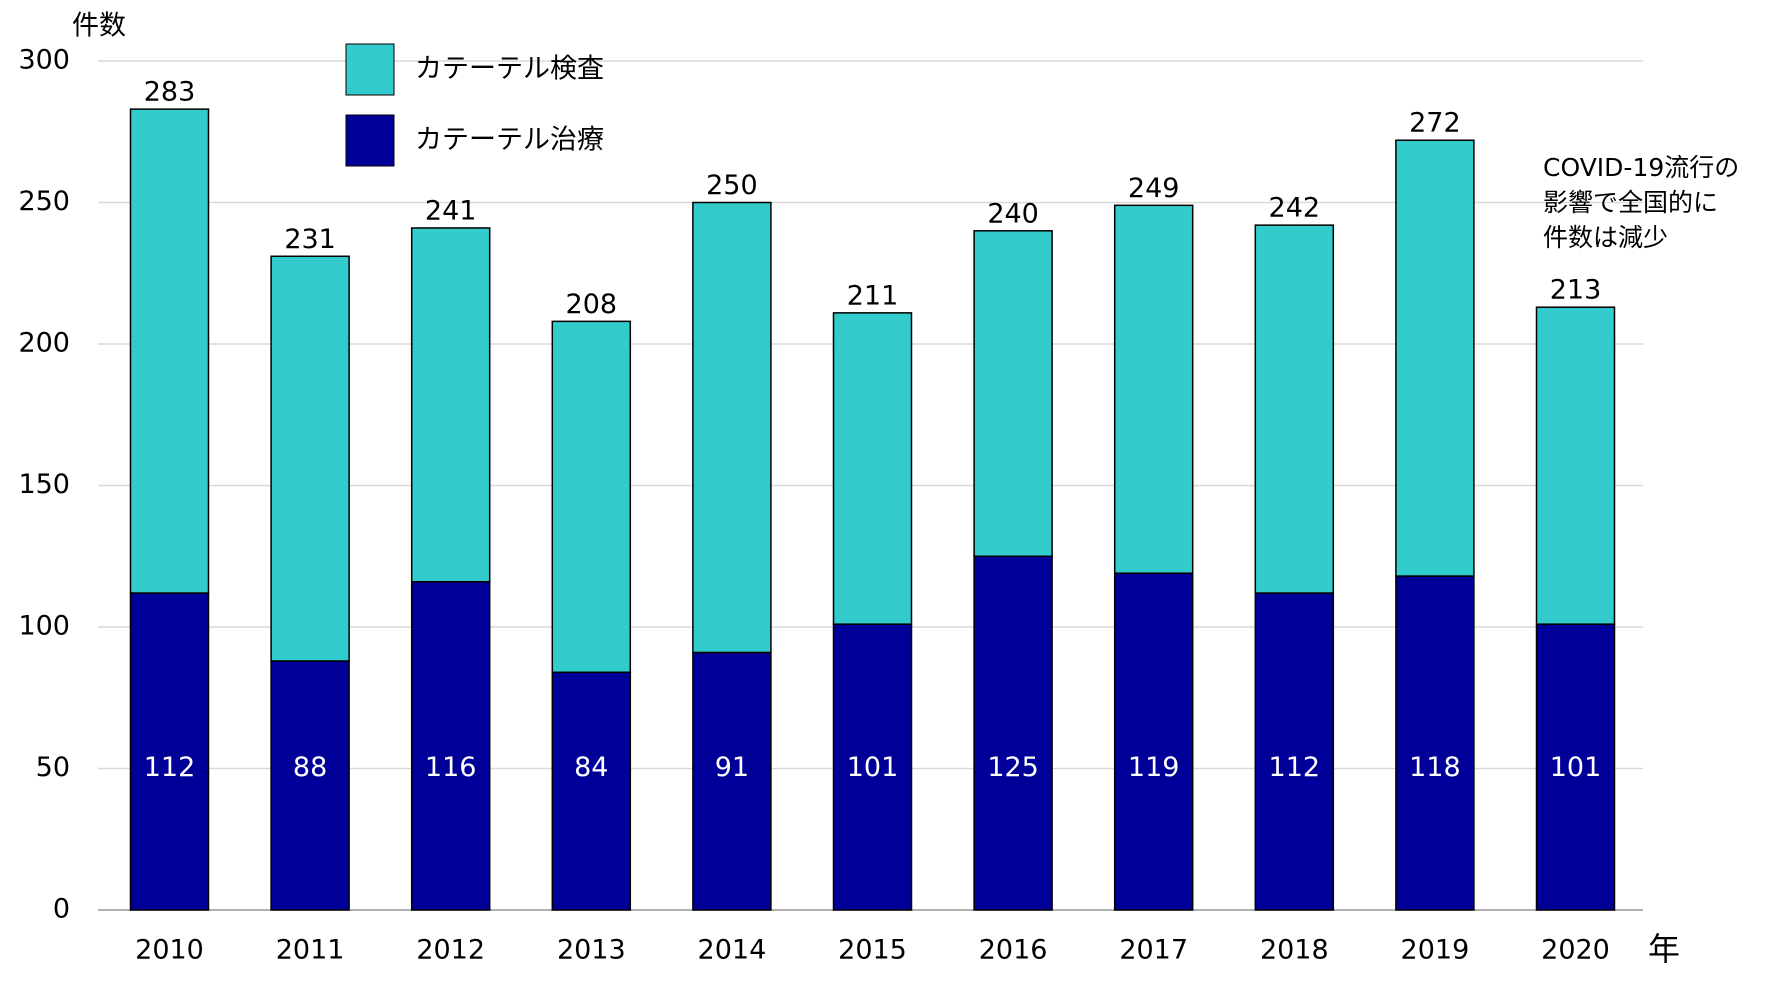 This screenshot has height=985, width=1787. What do you see at coordinates (509, 140) in the screenshot?
I see `legend-label: カテーテル治療` at bounding box center [509, 140].